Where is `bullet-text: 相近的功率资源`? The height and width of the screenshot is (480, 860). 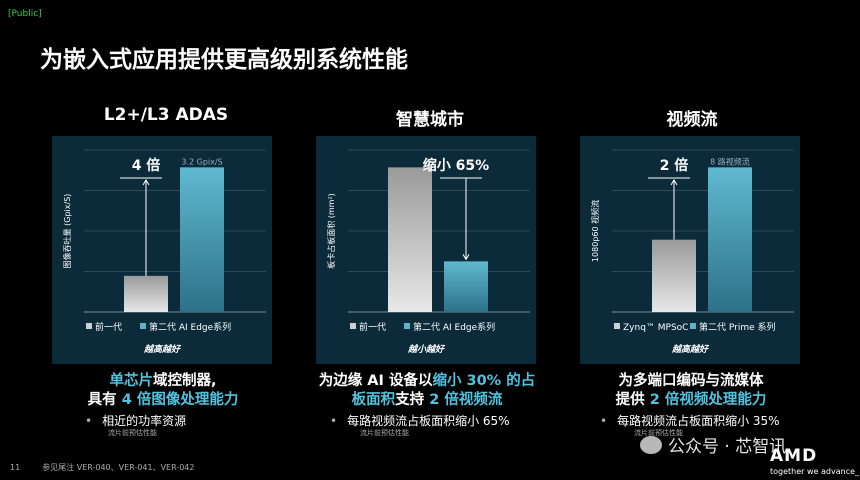
bullet-text: 相近的功率资源 is located at coordinates (144, 421).